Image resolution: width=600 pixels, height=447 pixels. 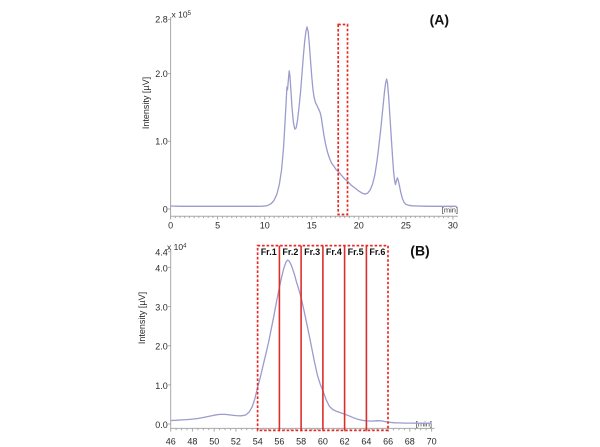 What do you see at coordinates (312, 252) in the screenshot?
I see `svg-text: Fr.3` at bounding box center [312, 252].